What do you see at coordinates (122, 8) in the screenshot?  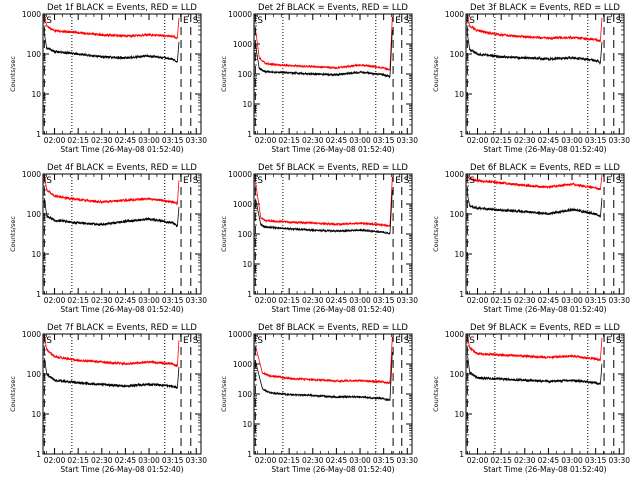 I see `plot-title: Det 1f BLACK = Events, RED = LLD` at bounding box center [122, 8].